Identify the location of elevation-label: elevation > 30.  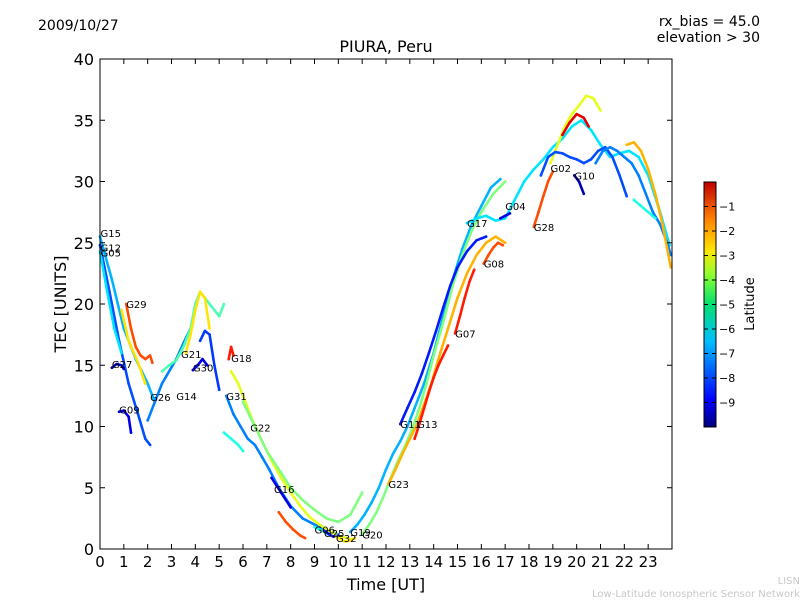
(708, 38).